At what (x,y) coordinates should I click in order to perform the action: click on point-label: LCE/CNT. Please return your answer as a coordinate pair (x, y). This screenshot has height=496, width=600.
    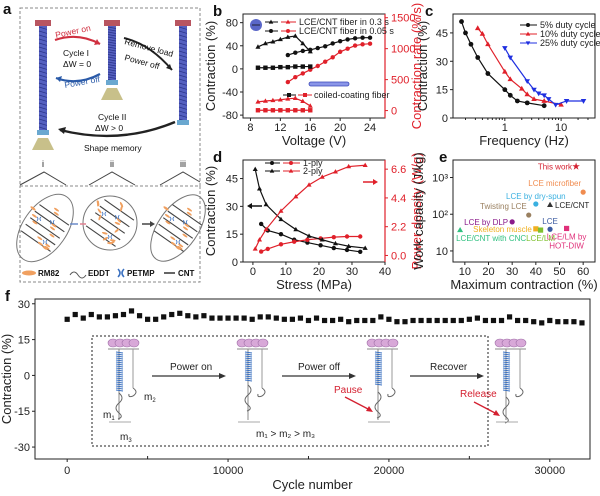
    Looking at the image, I should click on (572, 205).